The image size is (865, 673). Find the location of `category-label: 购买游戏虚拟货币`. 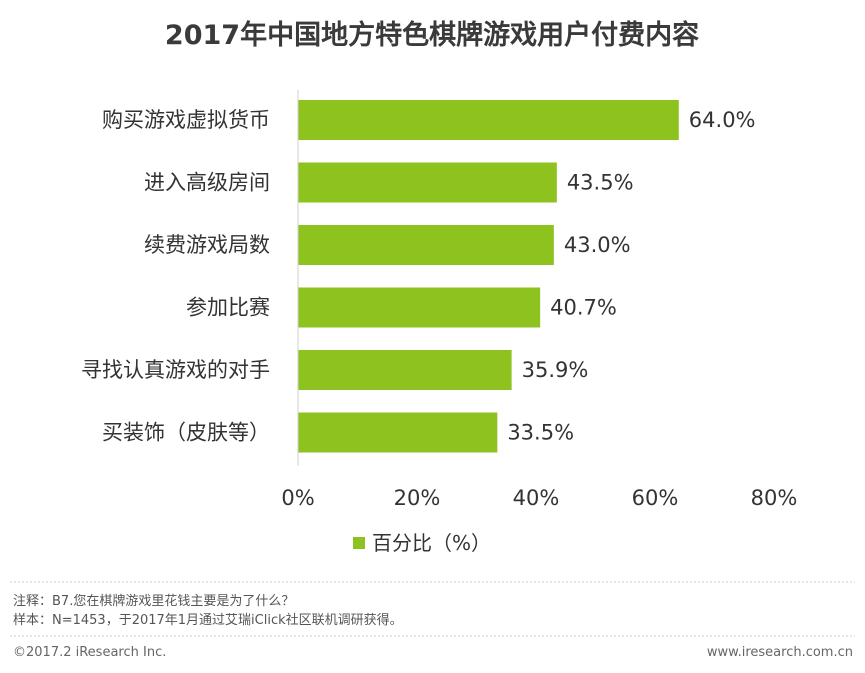

category-label: 购买游戏虚拟货币 is located at coordinates (186, 120).